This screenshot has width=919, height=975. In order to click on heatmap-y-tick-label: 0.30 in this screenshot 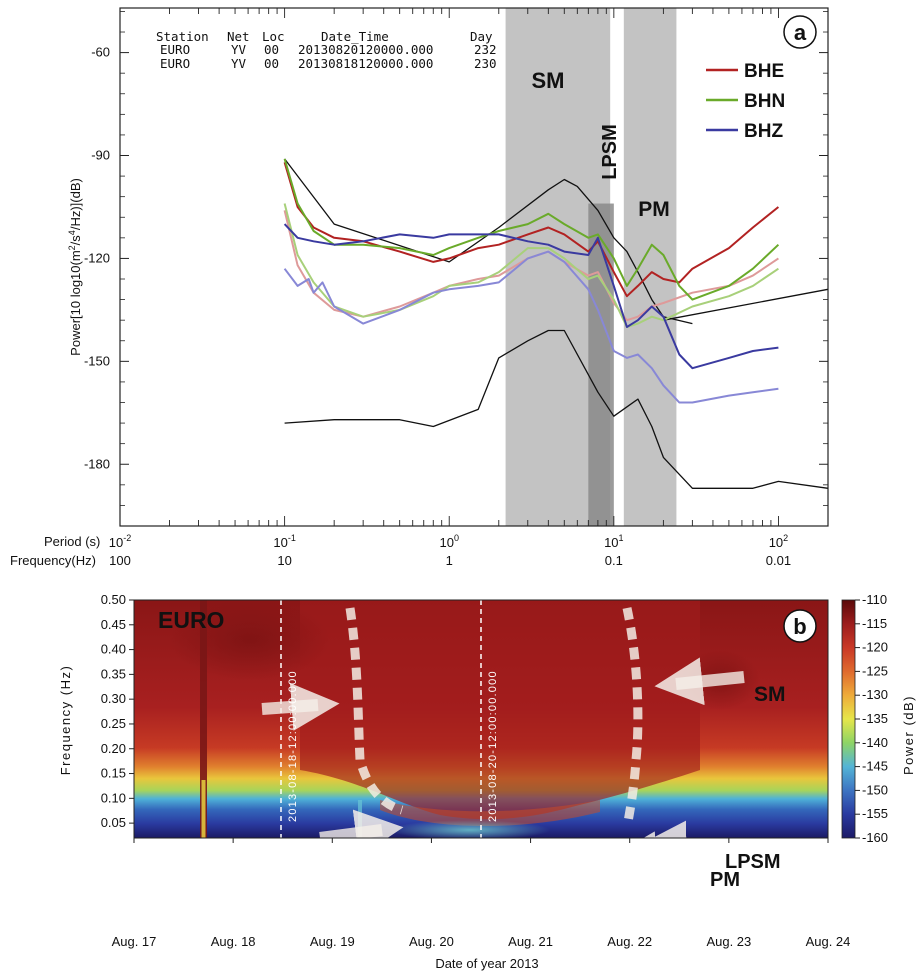, I will do `click(113, 698)`.